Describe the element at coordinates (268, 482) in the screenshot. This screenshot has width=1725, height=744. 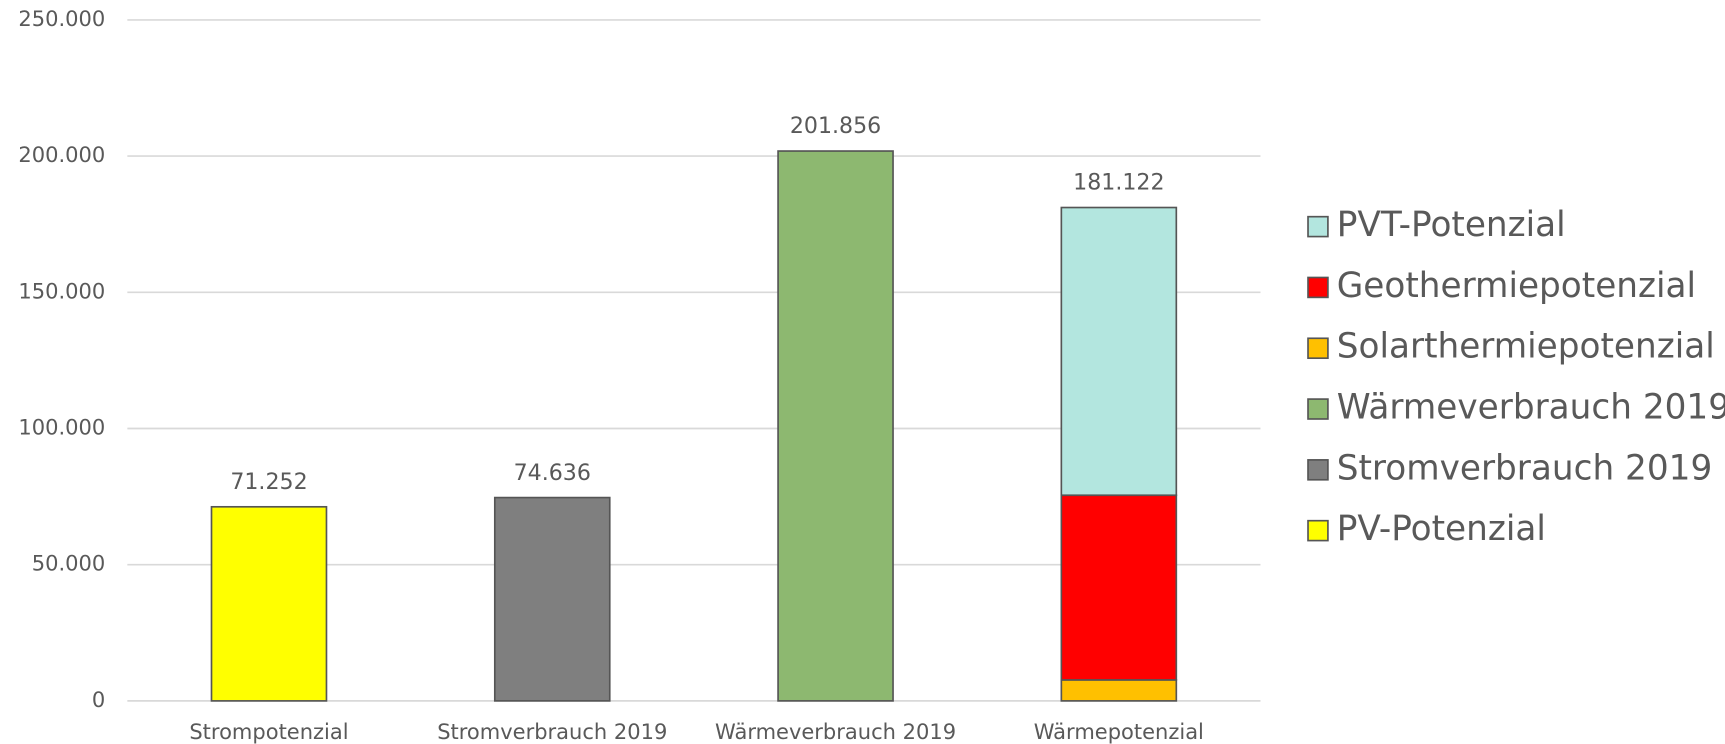
I see `total-label: 71.252` at that location.